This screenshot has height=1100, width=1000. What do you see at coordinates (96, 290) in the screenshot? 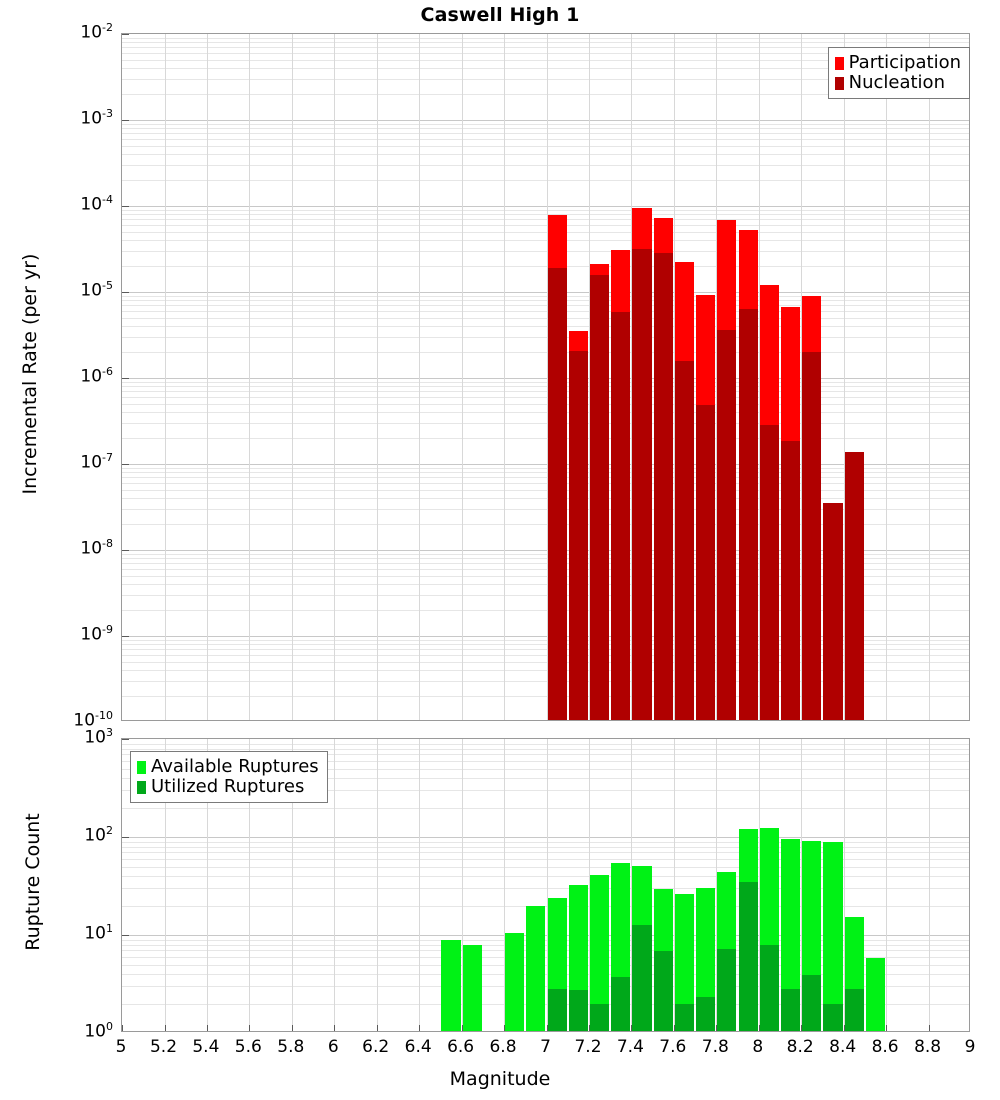
I see `y-tick-label: 10⁻⁵` at bounding box center [96, 290].